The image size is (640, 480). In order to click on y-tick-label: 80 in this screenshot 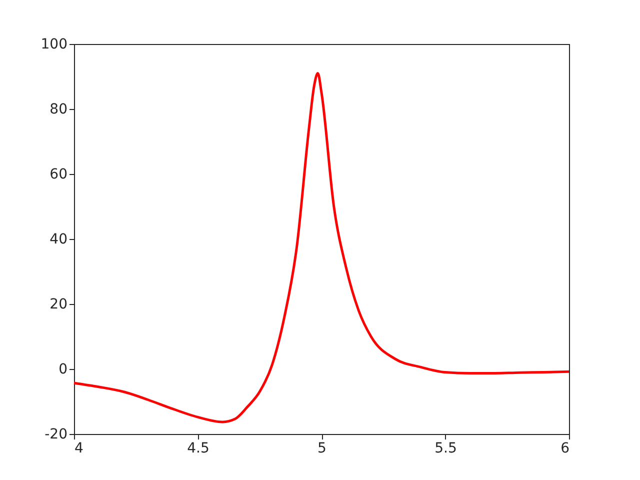, I will do `click(59, 110)`.